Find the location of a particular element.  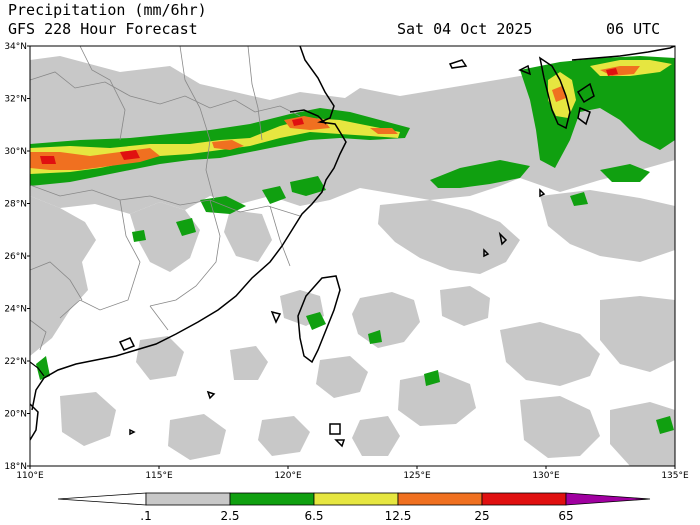

lat-label-32: 32°N is located at coordinates (15, 100).